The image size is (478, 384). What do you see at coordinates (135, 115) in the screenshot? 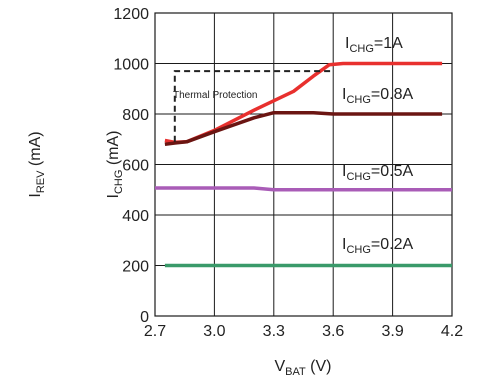
I see `y-tick-label-4: 800` at bounding box center [135, 115].